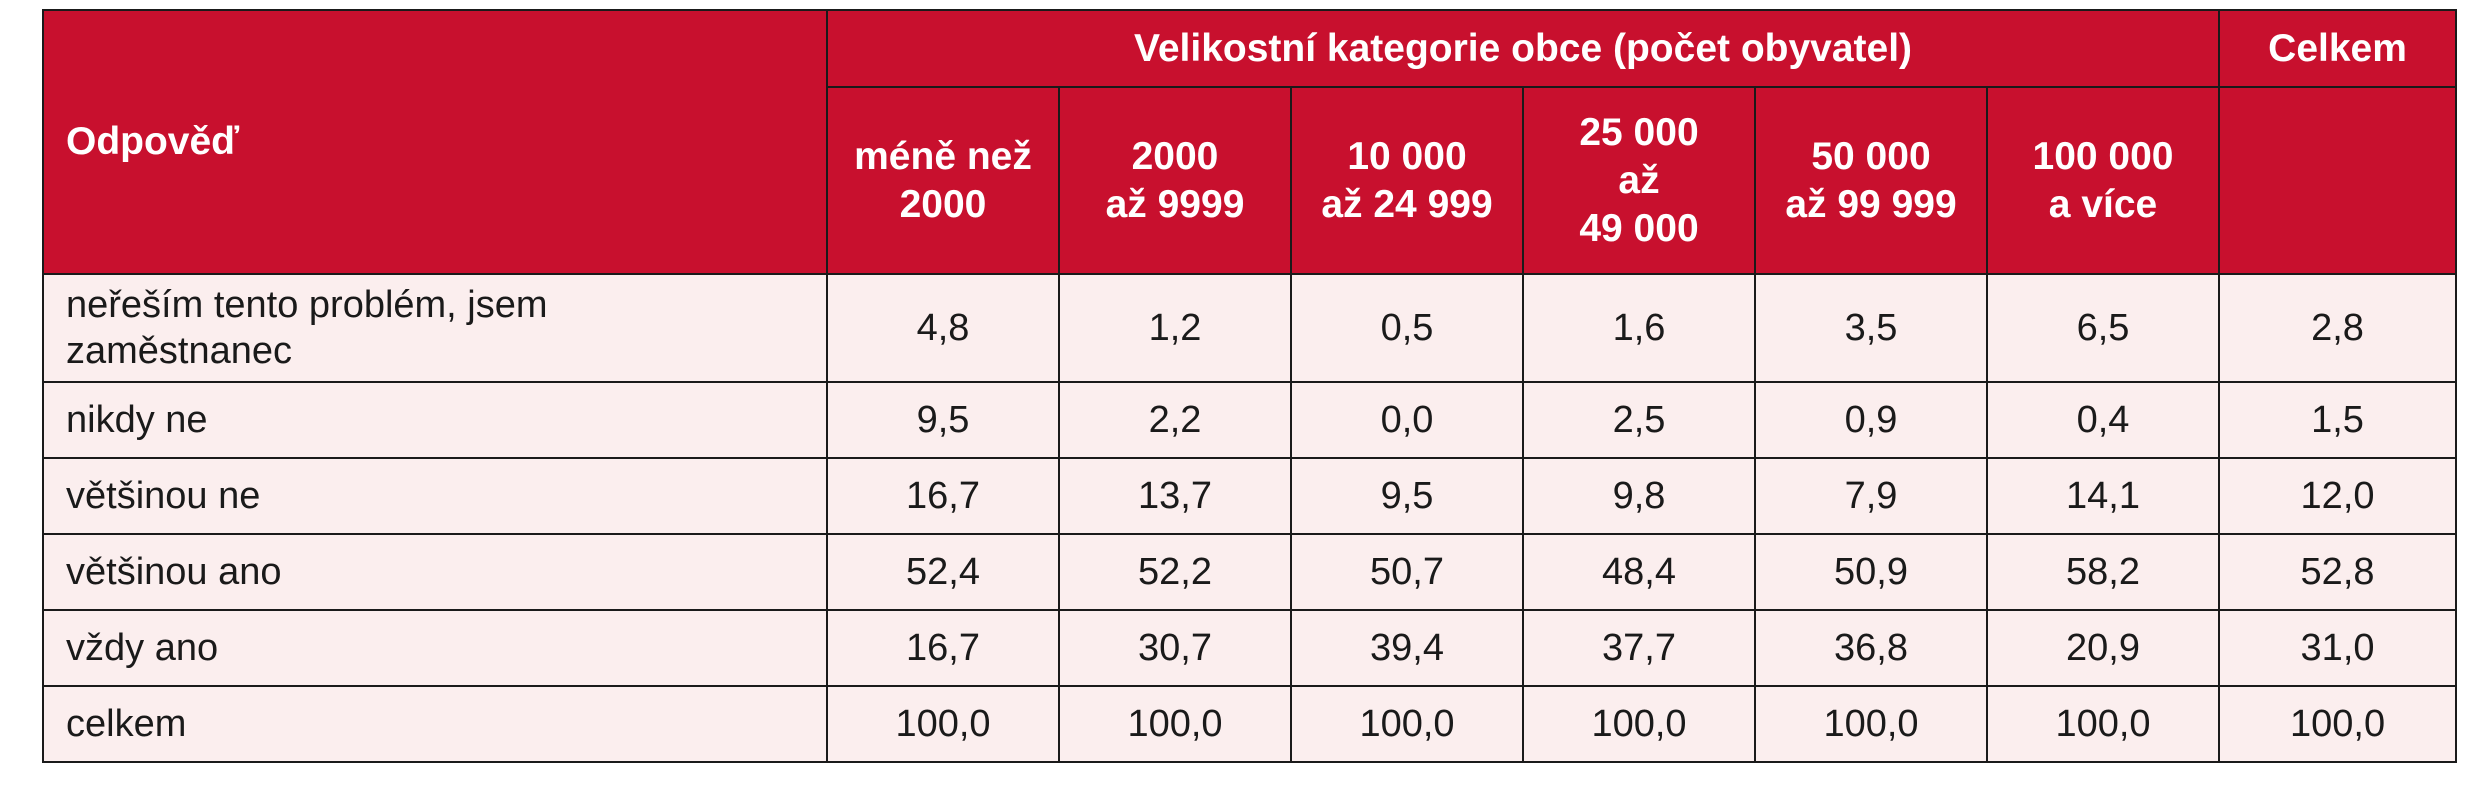 This screenshot has height=800, width=2466. What do you see at coordinates (1175, 180) in the screenshot?
I see `header-col-2: 2000 až 9999` at bounding box center [1175, 180].